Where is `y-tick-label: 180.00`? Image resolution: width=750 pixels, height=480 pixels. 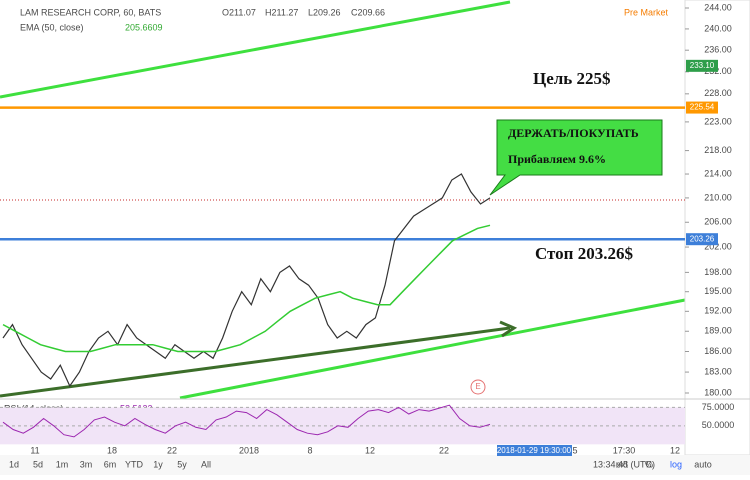
y-tick-label: 180.00 is located at coordinates (718, 392).